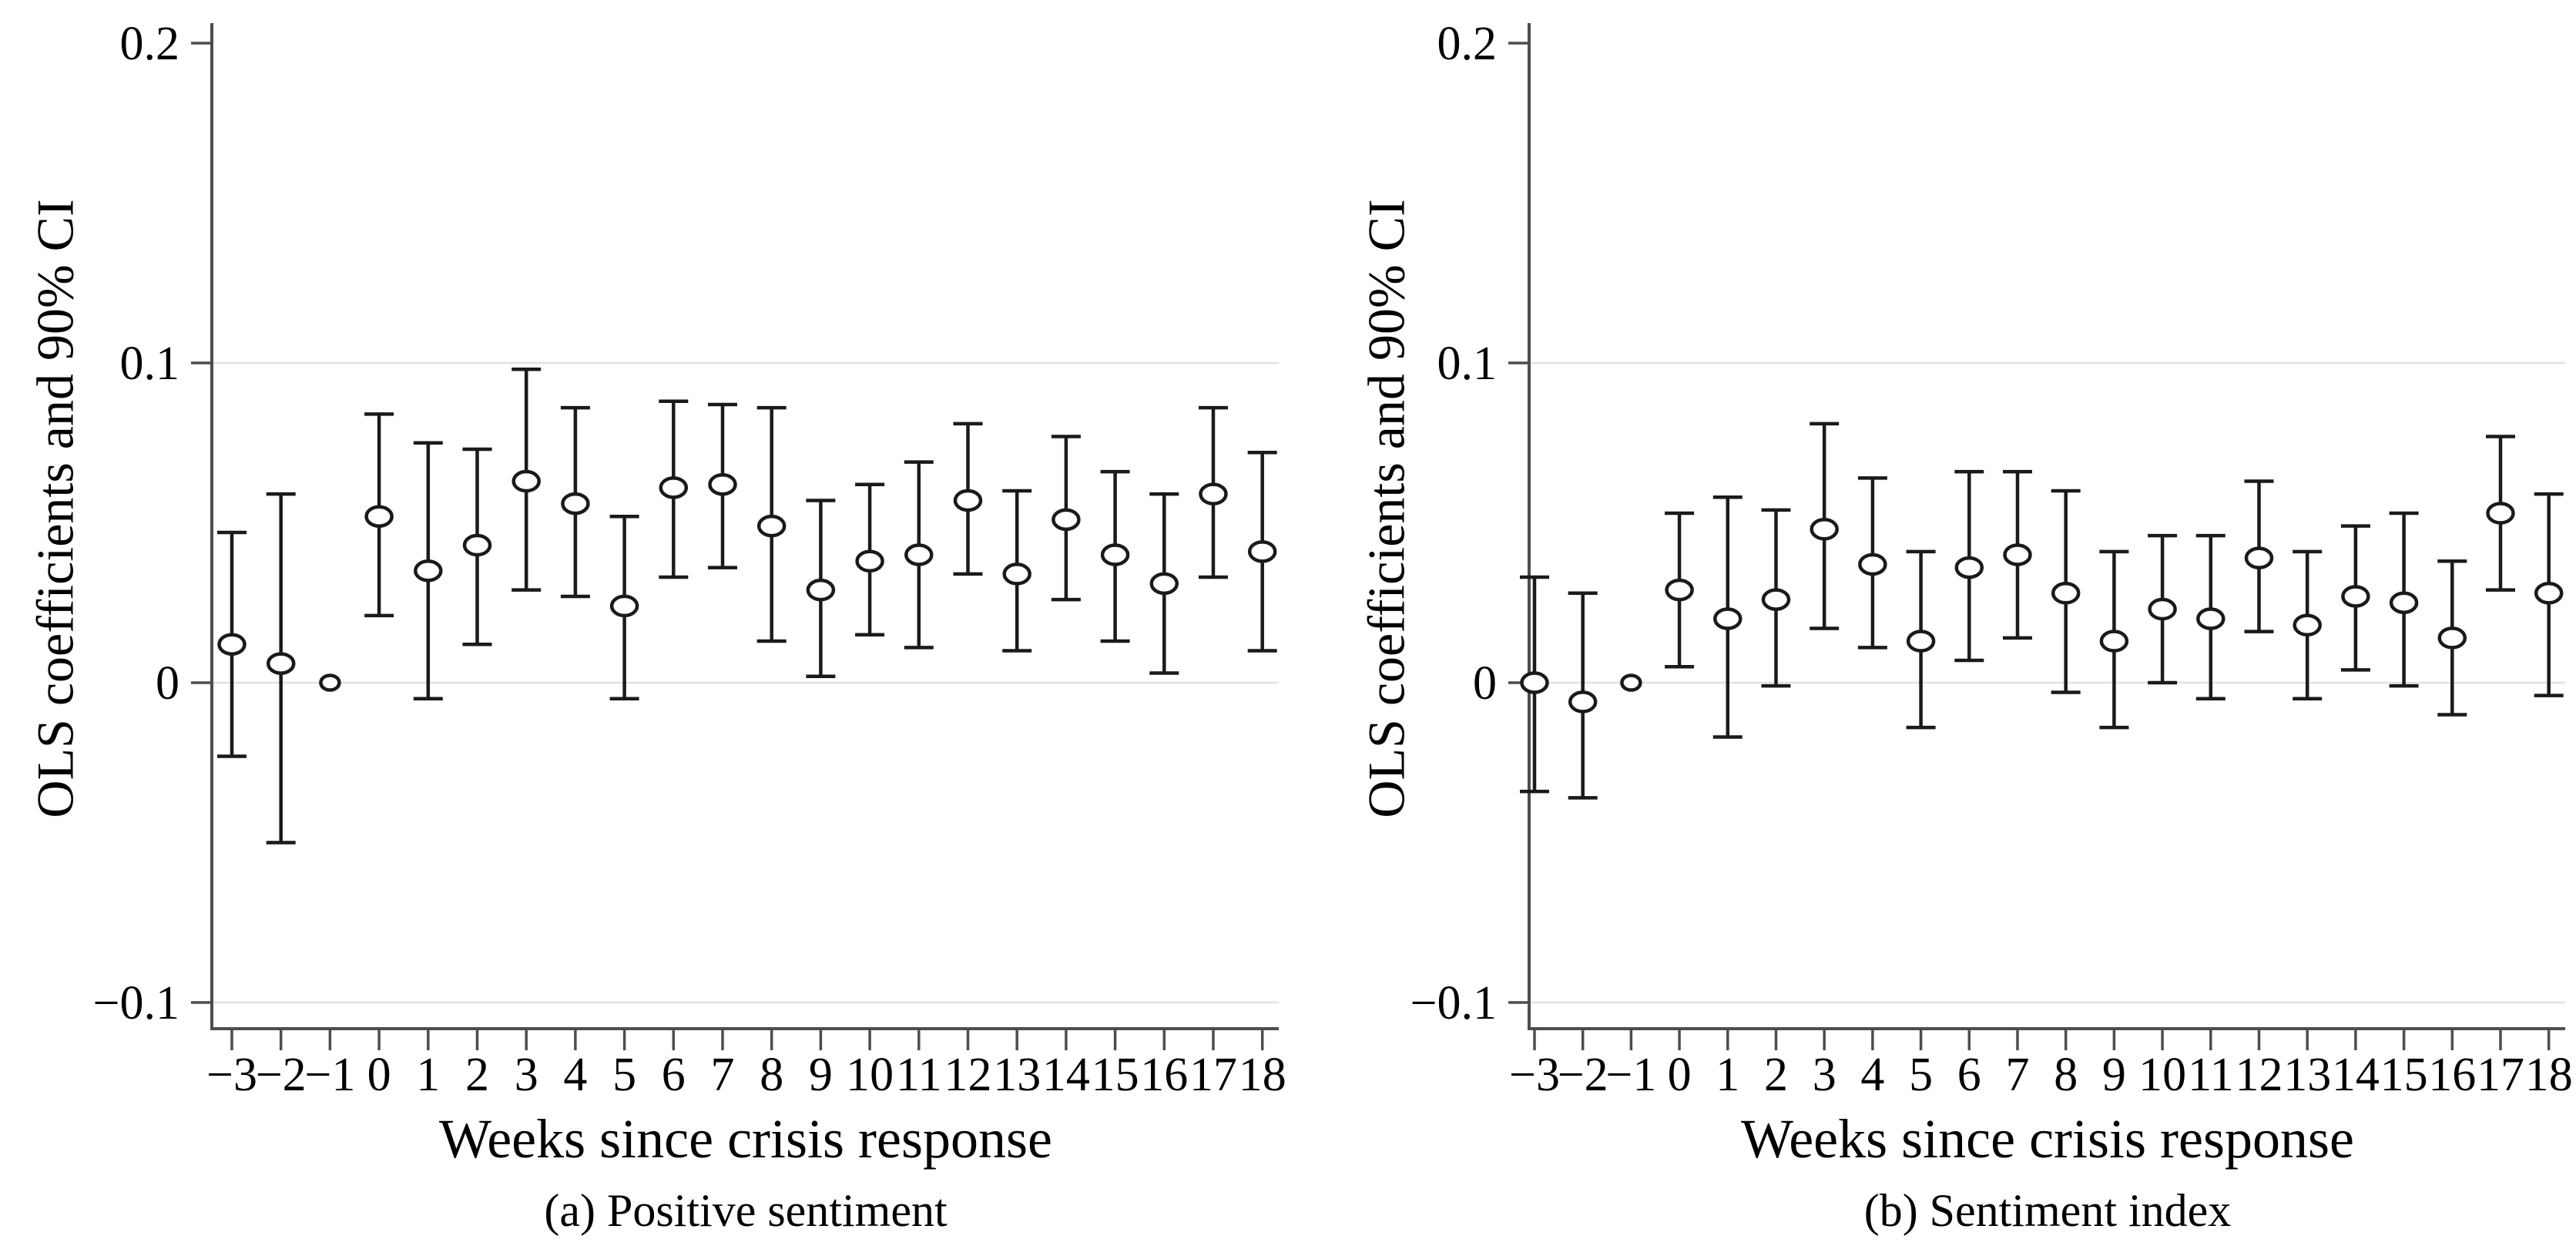 Image resolution: width=2576 pixels, height=1256 pixels. Describe the element at coordinates (1824, 1075) in the screenshot. I see `x-tick-label: 3` at that location.